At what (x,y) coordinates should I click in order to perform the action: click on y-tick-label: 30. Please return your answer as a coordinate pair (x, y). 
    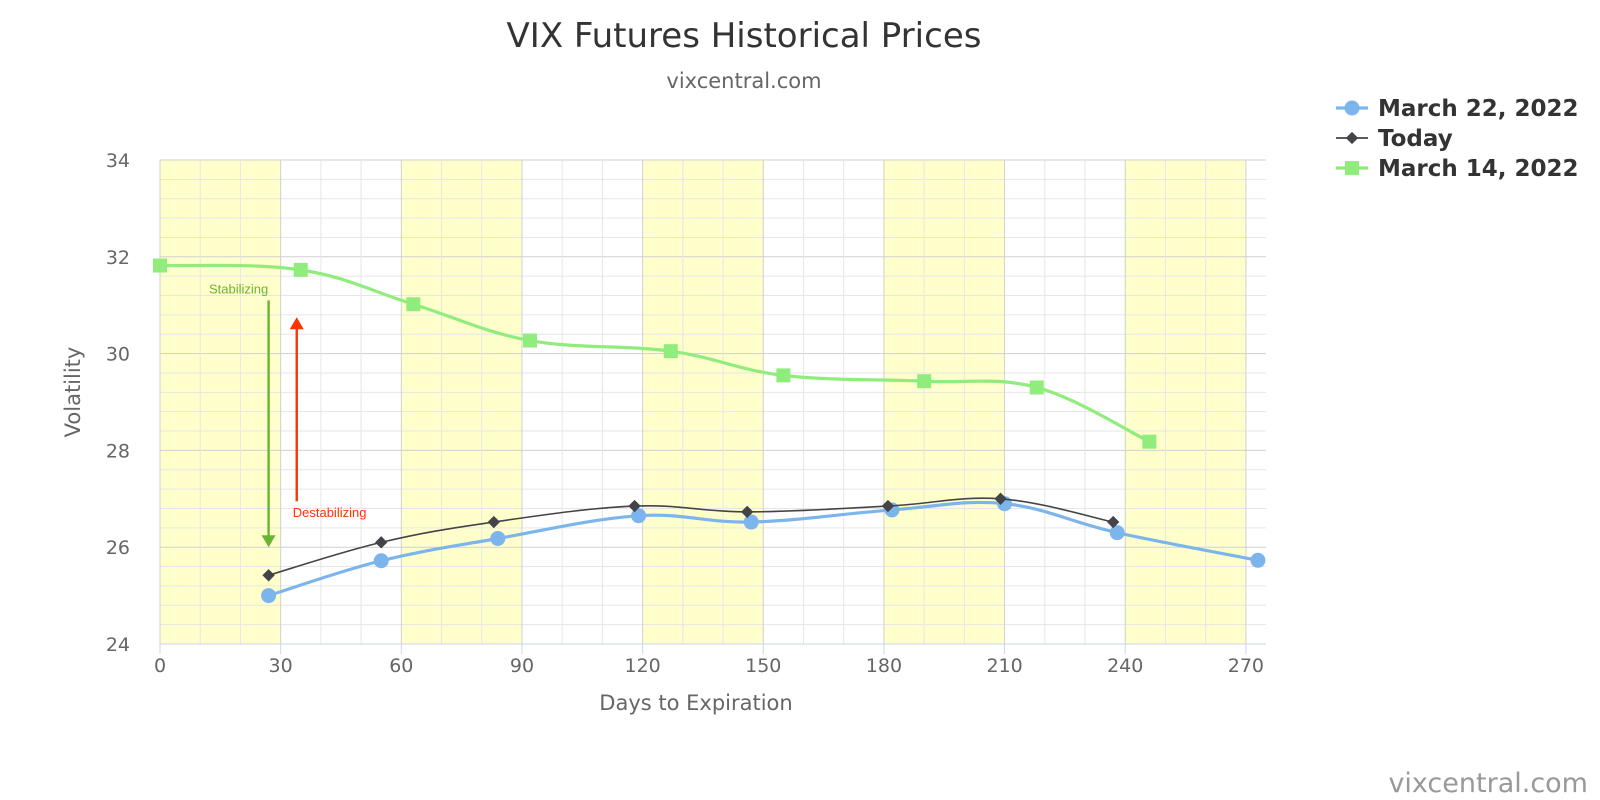
    Looking at the image, I should click on (118, 355).